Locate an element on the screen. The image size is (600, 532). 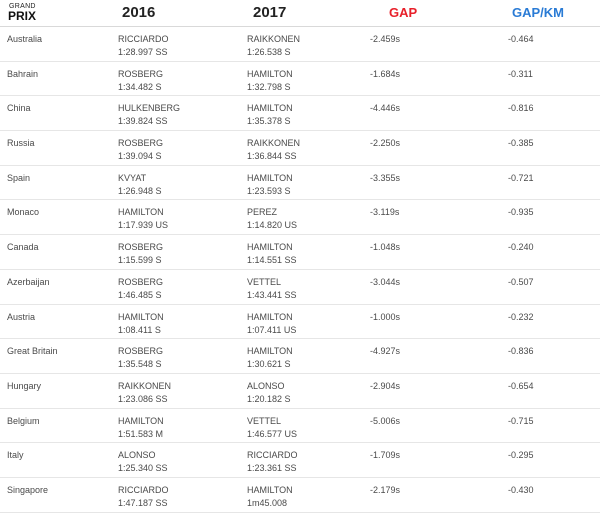
result-2016-cell: HULKENBERG 1:39.824 SS is located at coordinates (149, 115).